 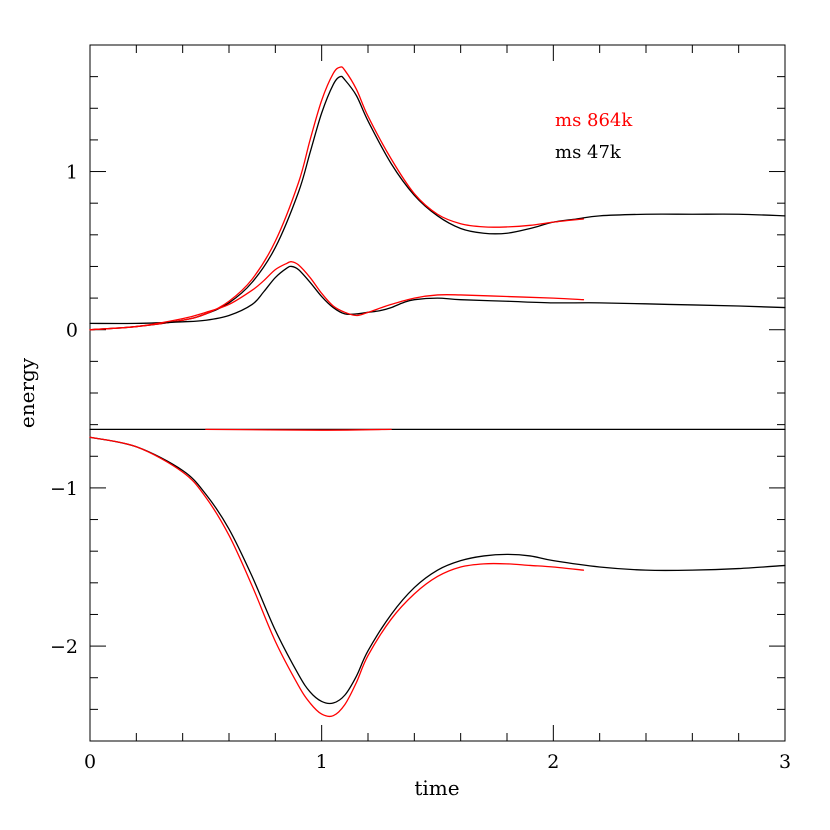 I want to click on x-tick-label: 0, so click(x=90, y=762).